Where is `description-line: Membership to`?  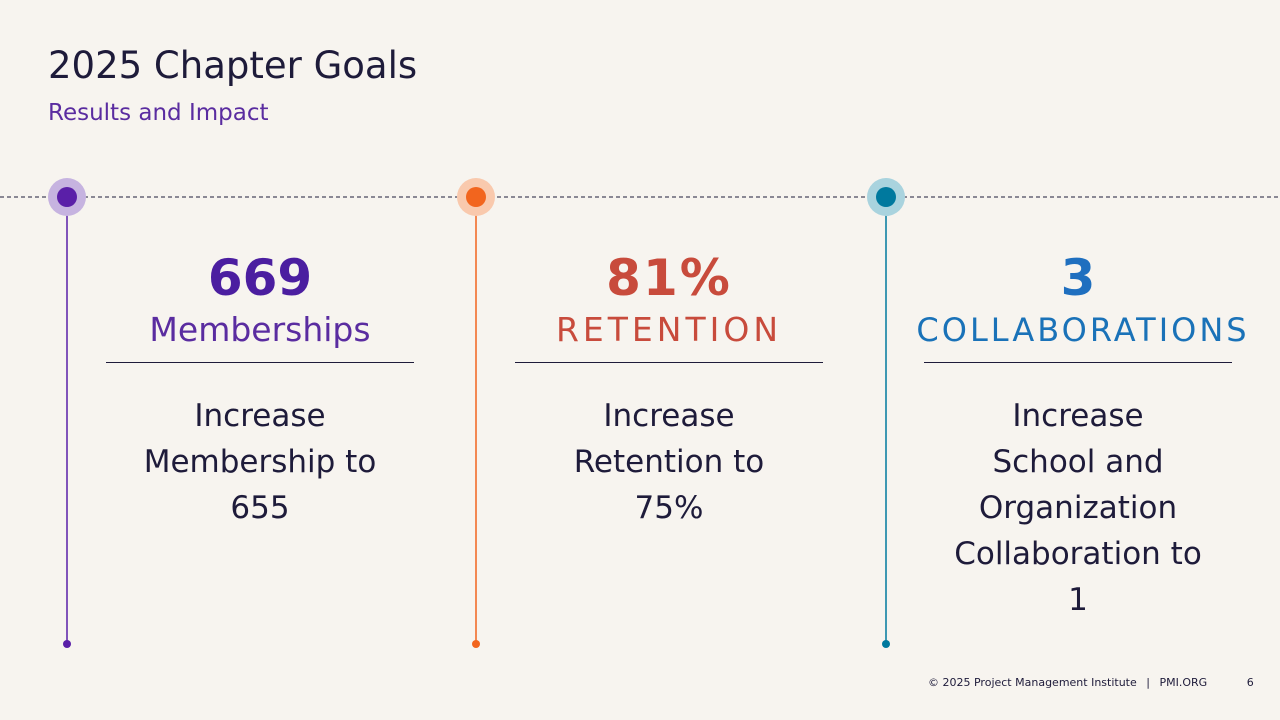 description-line: Membership to is located at coordinates (260, 462).